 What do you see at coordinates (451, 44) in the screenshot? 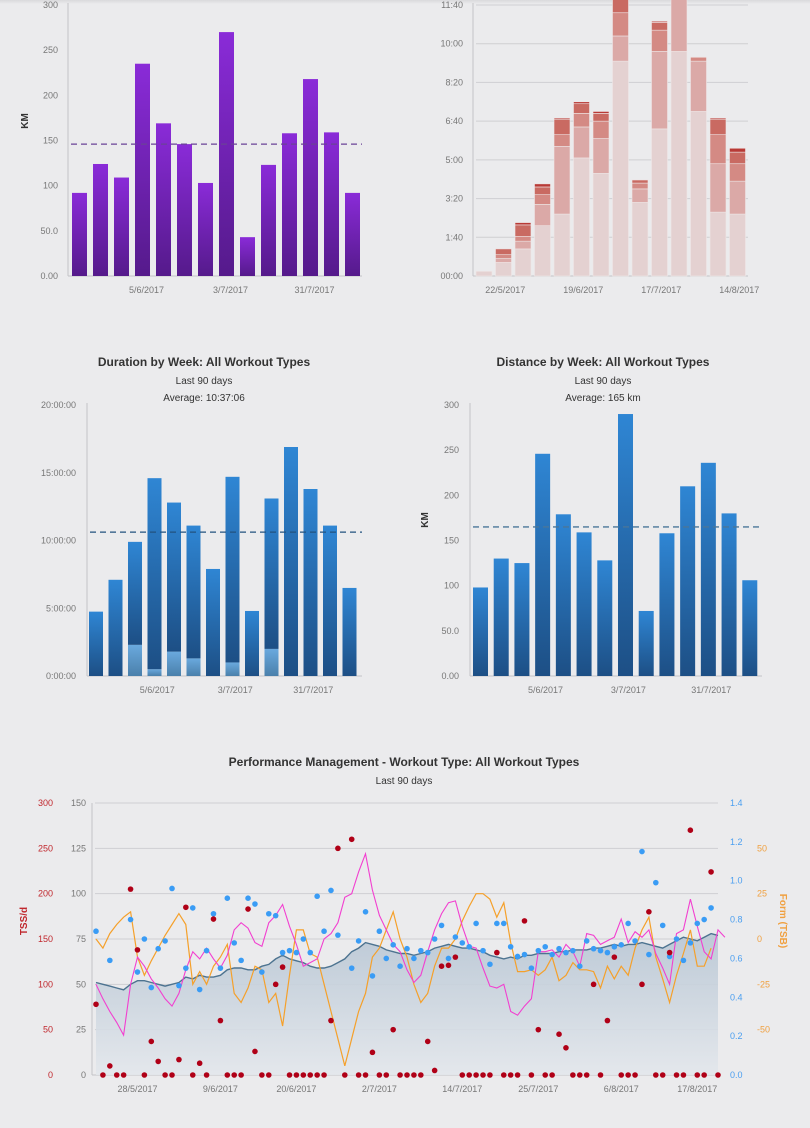
I see `y-tick-label: 10:00` at bounding box center [451, 44].